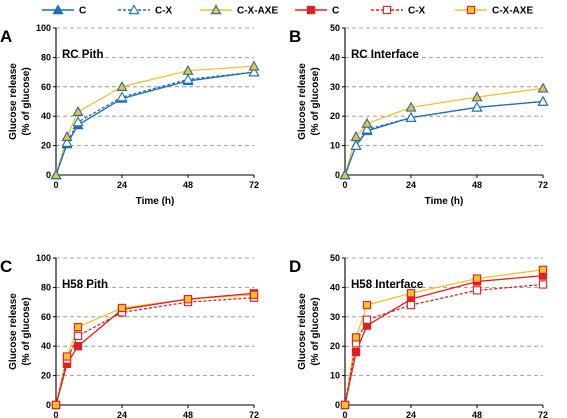 Image resolution: width=567 pixels, height=418 pixels. Describe the element at coordinates (295, 266) in the screenshot. I see `panel-letter: D` at that location.